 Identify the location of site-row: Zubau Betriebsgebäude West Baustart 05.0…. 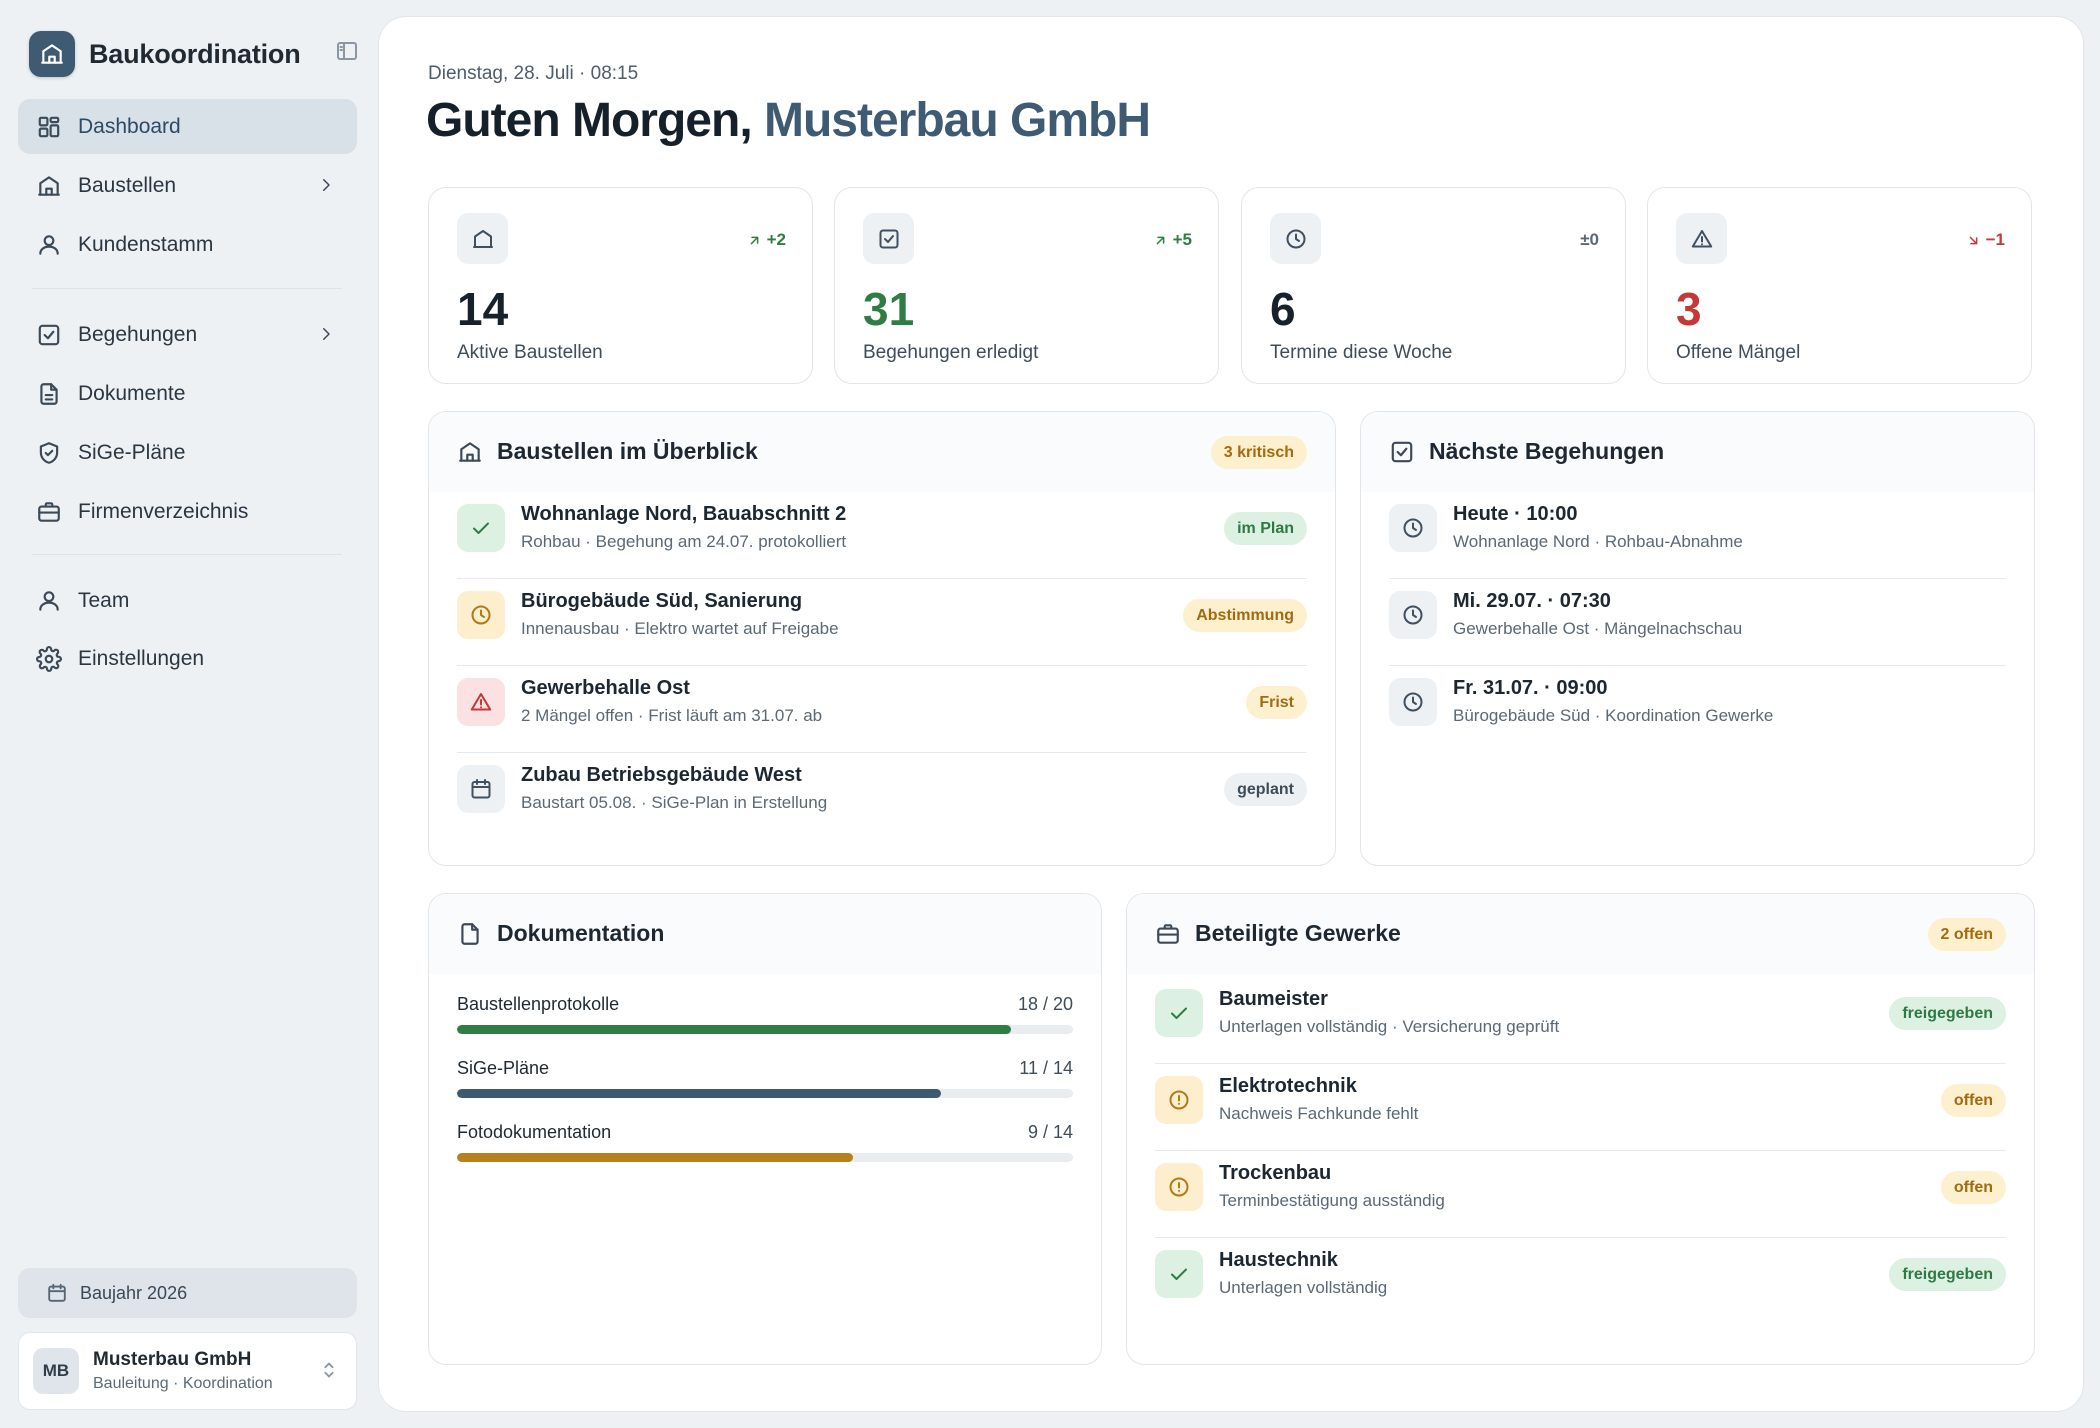
(882, 796).